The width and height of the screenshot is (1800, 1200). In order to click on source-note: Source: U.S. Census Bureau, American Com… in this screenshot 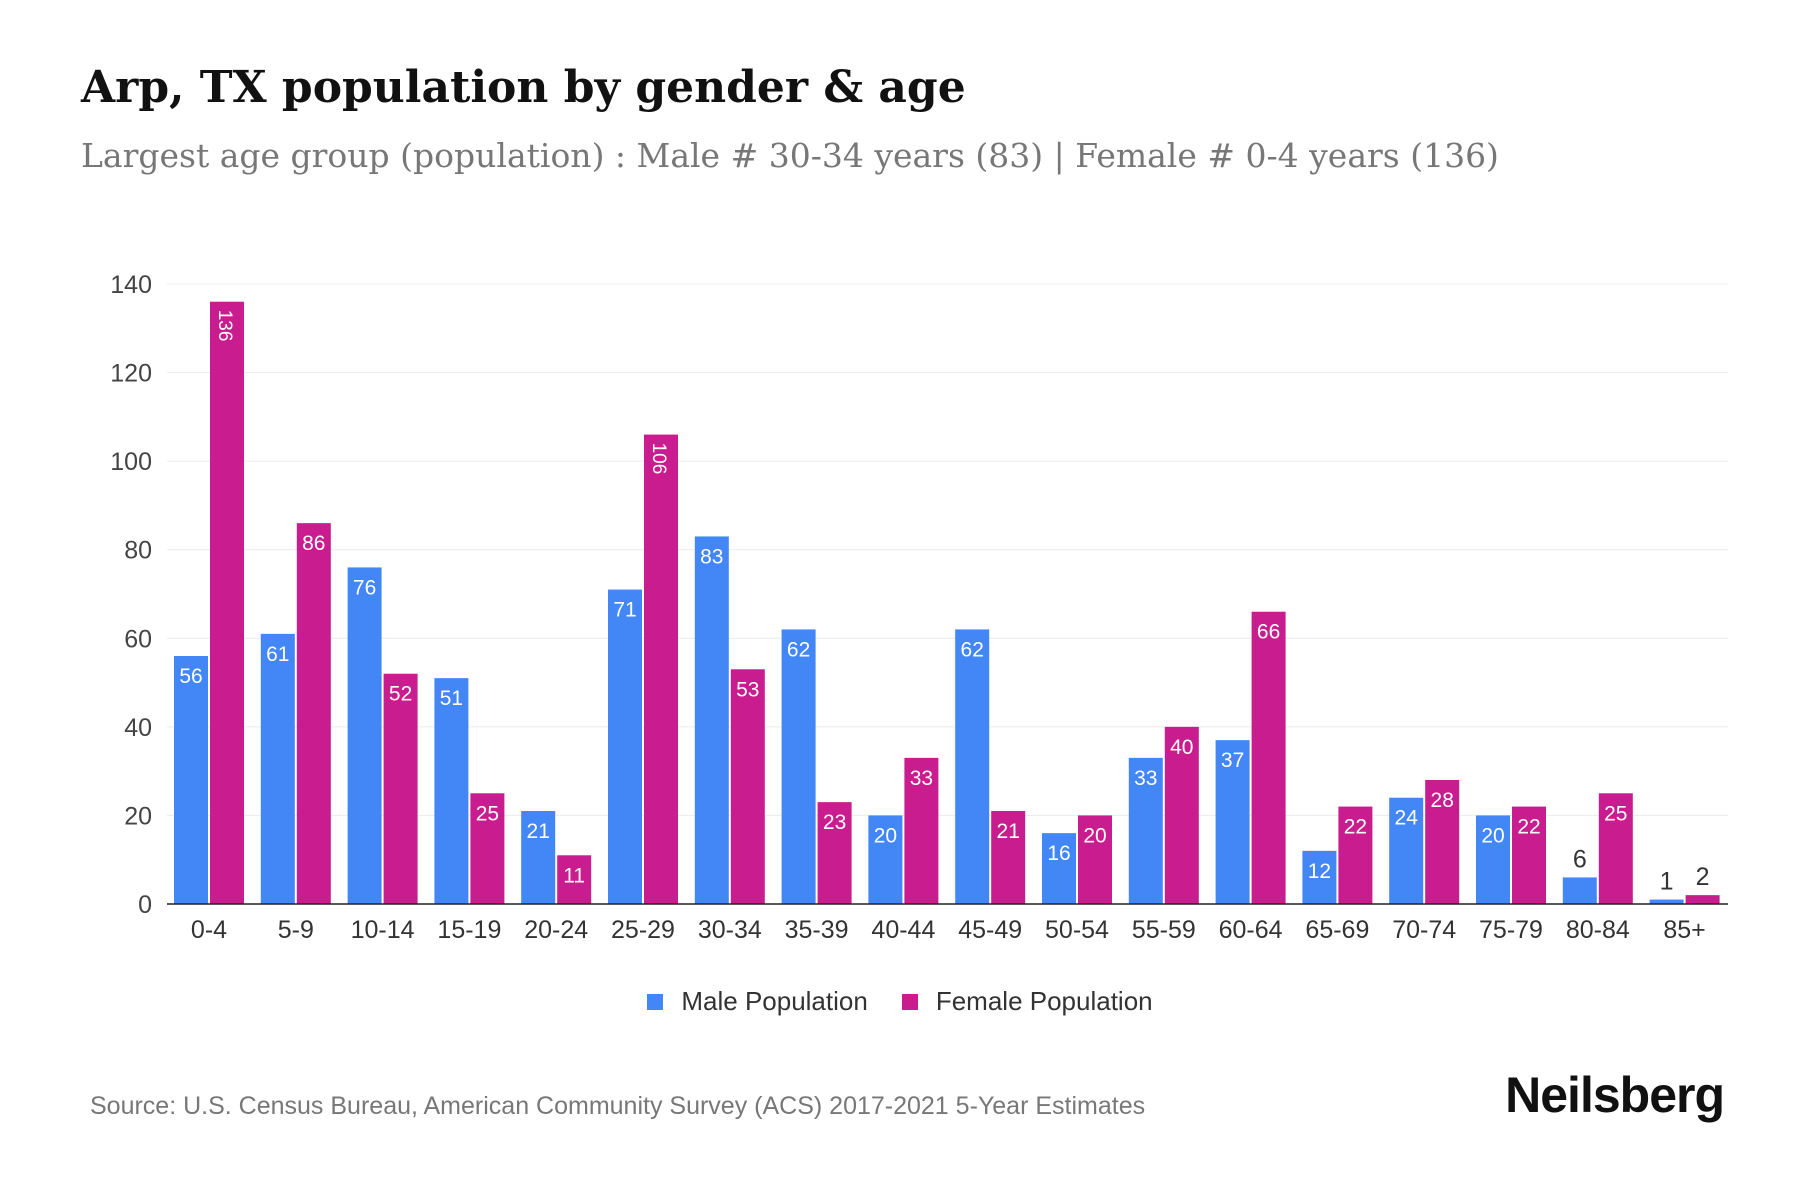, I will do `click(618, 1106)`.